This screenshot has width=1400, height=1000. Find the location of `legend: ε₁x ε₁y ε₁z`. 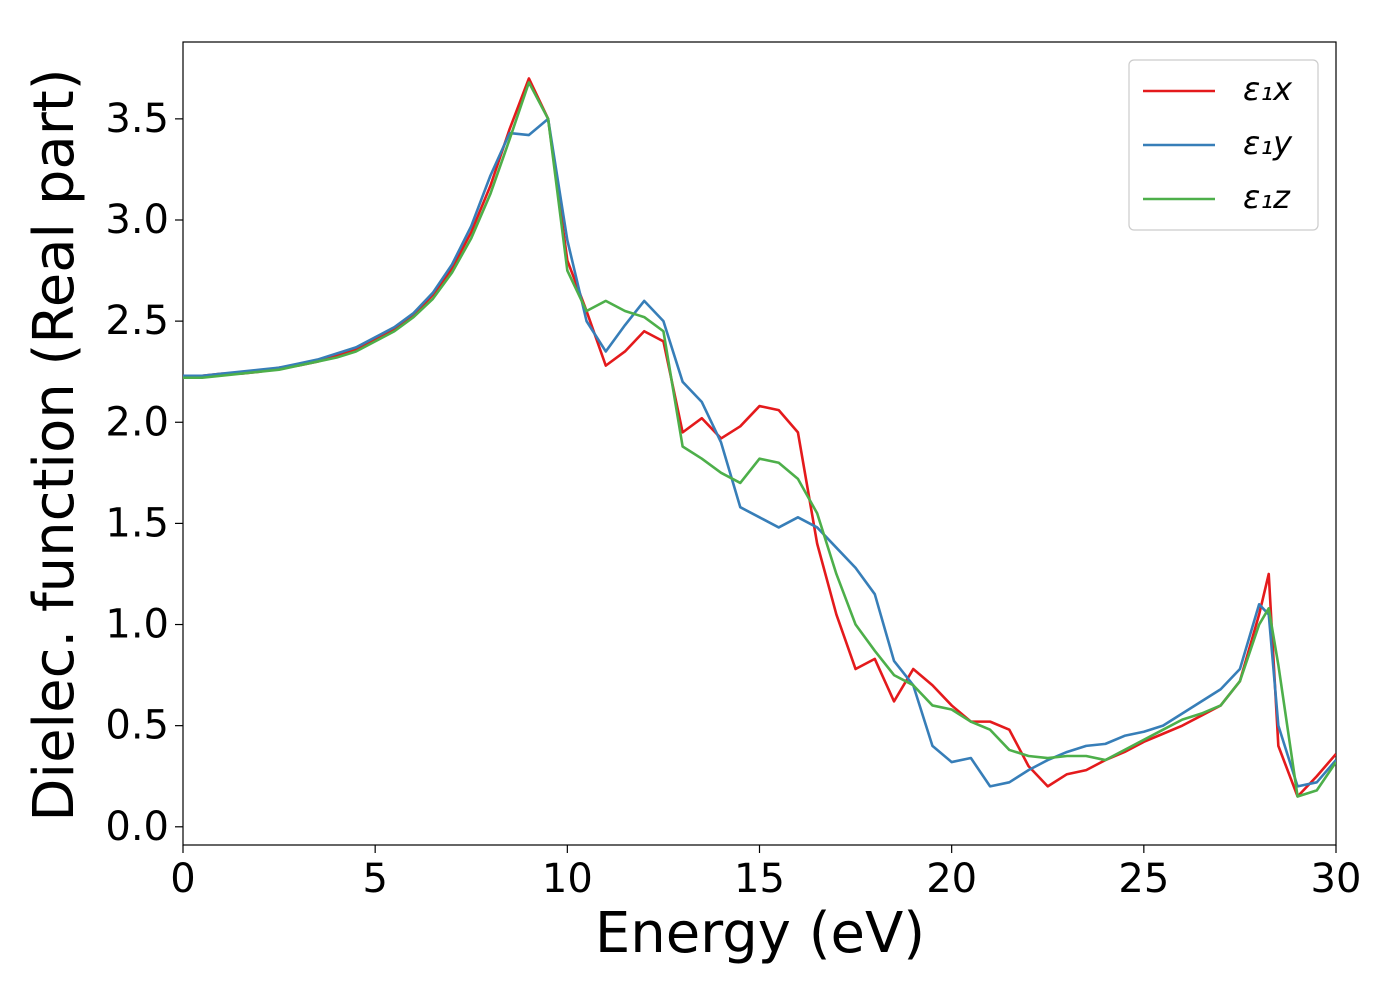

legend: ε₁x ε₁y ε₁z is located at coordinates (1223, 145).